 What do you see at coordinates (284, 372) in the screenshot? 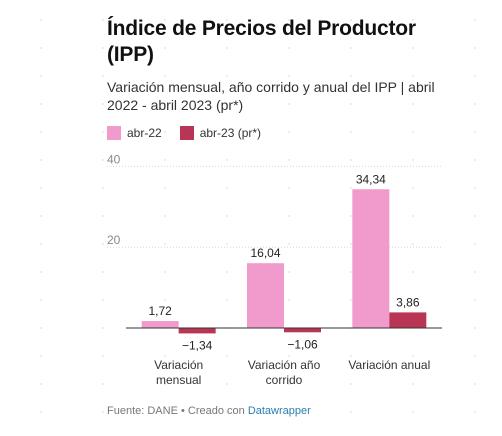
I see `x-tick-label-1: Variación año corrido` at bounding box center [284, 372].